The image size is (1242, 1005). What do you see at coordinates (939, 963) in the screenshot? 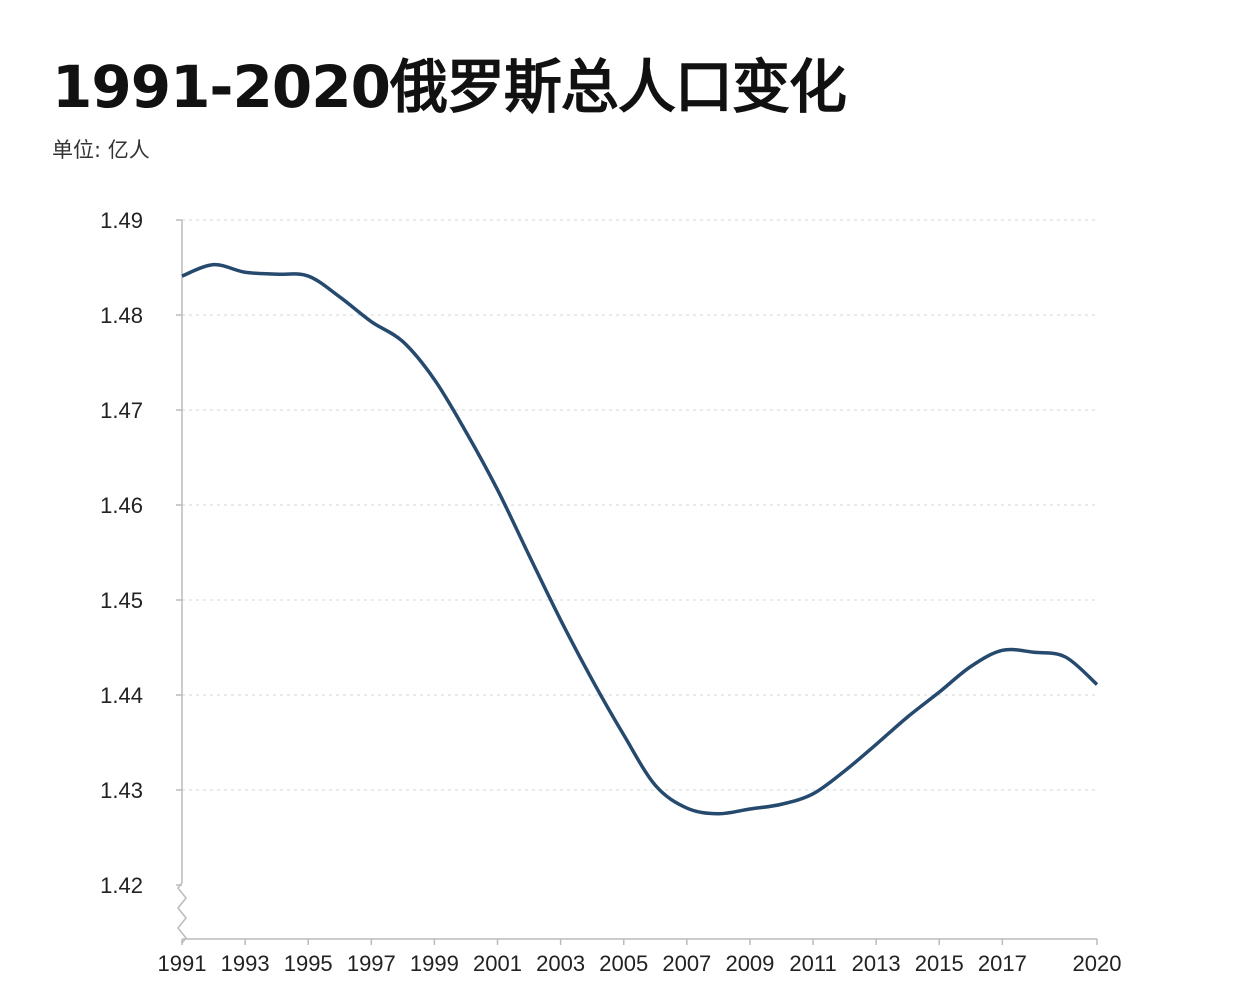
I see `x-tick-label: 2015` at bounding box center [939, 963].